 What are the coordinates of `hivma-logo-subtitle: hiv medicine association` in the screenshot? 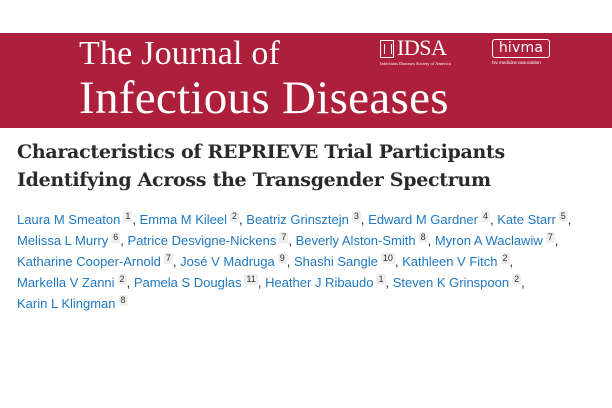 It's located at (516, 62).